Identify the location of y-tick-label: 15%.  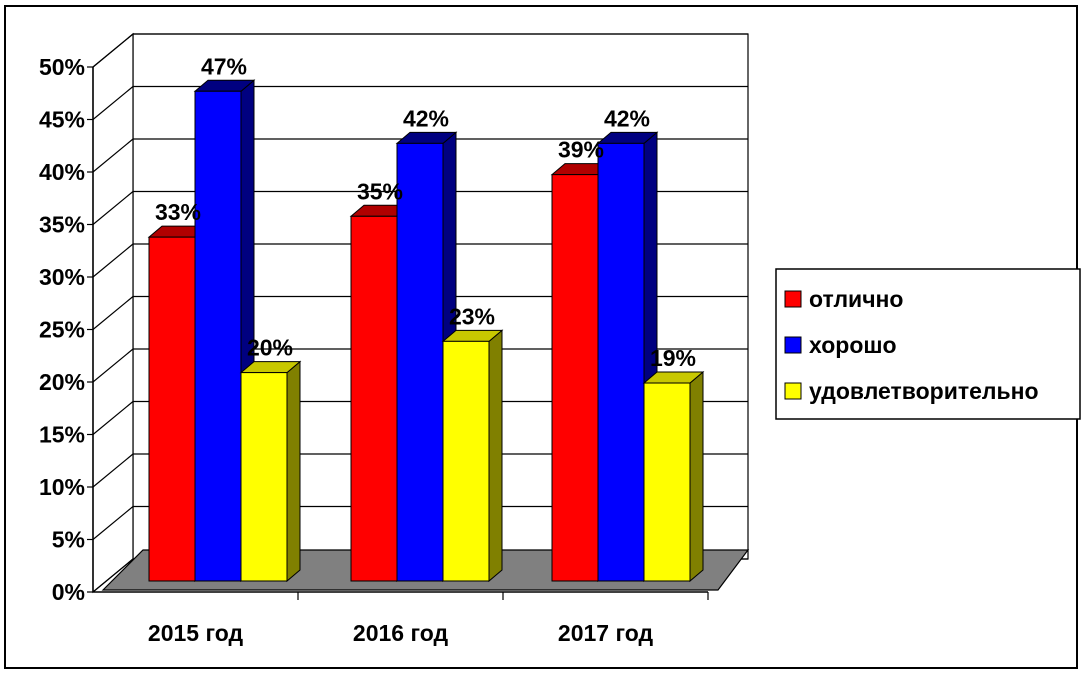
(62, 435).